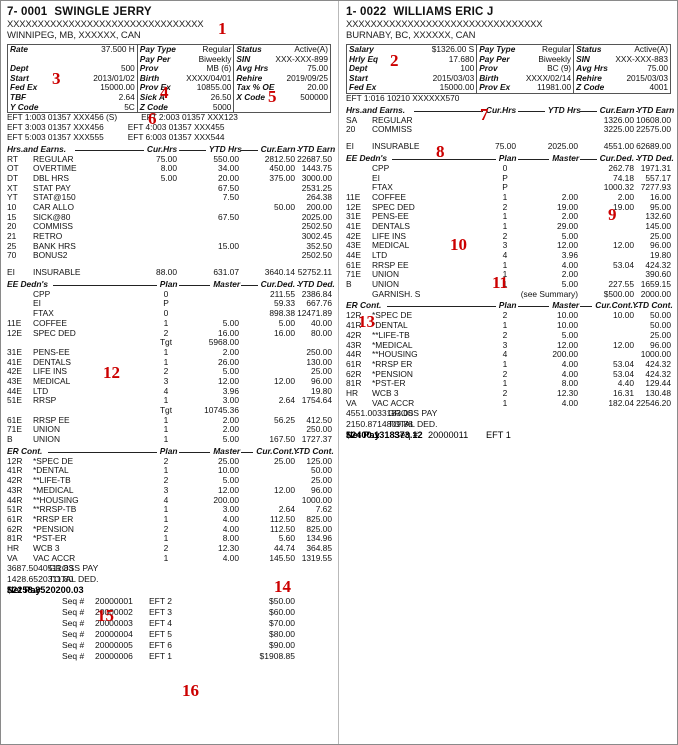  What do you see at coordinates (569, 216) in the screenshot?
I see `ee-deduction-row-right-value-2: 2.00` at bounding box center [569, 216].